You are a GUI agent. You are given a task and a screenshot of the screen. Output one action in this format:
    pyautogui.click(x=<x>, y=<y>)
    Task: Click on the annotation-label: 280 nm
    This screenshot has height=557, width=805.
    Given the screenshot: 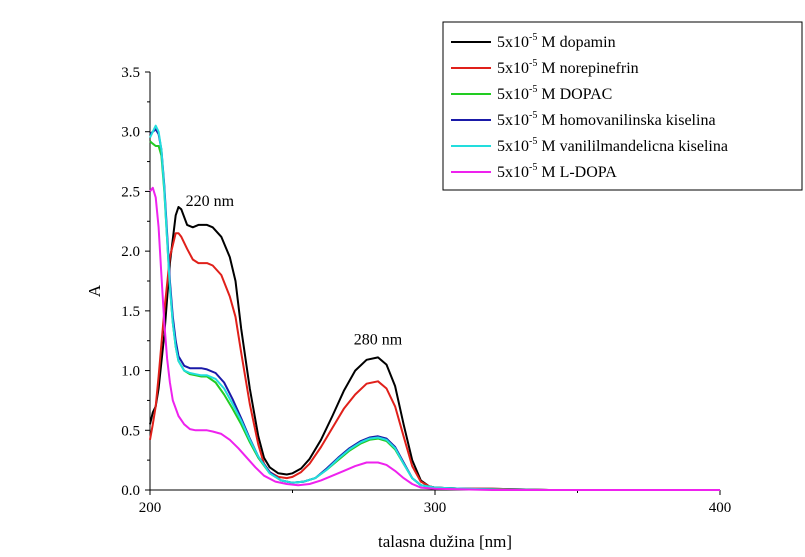 What is the action you would take?
    pyautogui.click(x=378, y=339)
    